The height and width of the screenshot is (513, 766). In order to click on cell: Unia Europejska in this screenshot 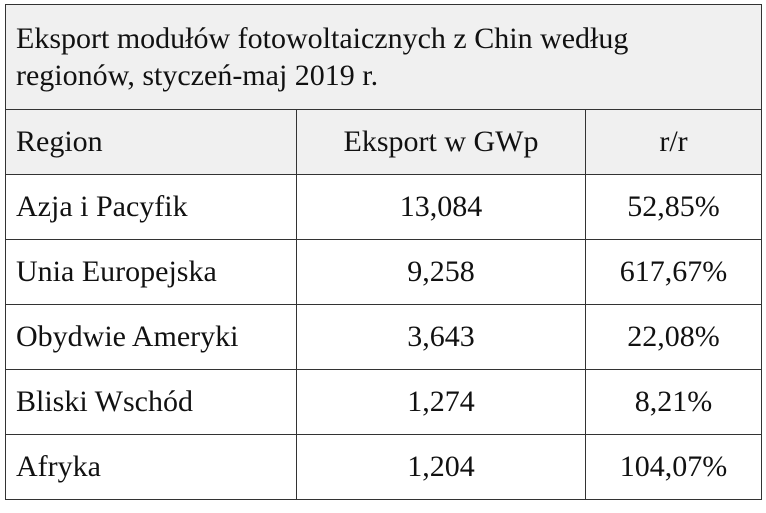, I will do `click(151, 272)`.